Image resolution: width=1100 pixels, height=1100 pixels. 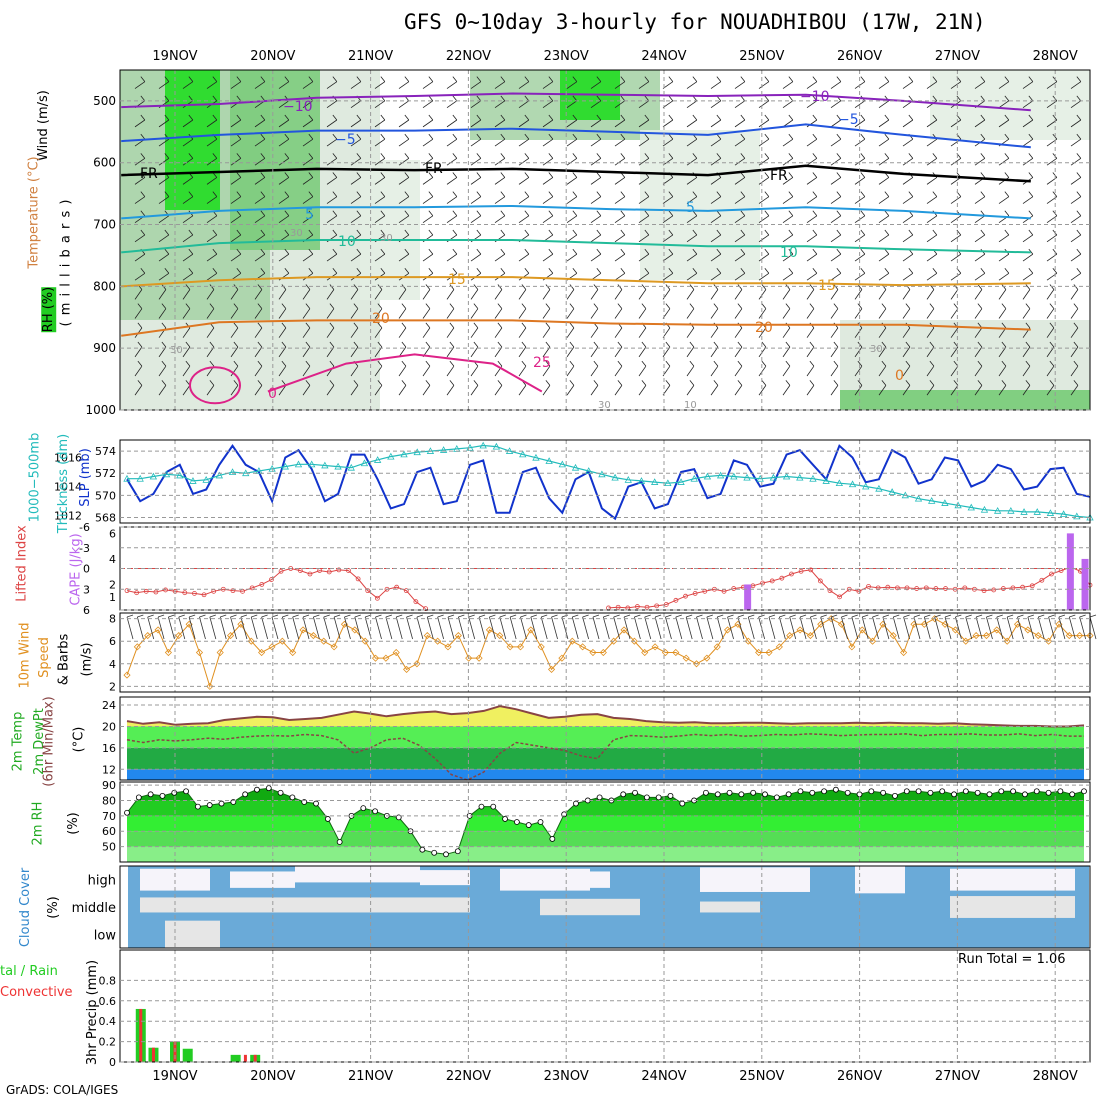 What do you see at coordinates (690, 405) in the screenshot?
I see `rh-contour-label: 10` at bounding box center [690, 405].